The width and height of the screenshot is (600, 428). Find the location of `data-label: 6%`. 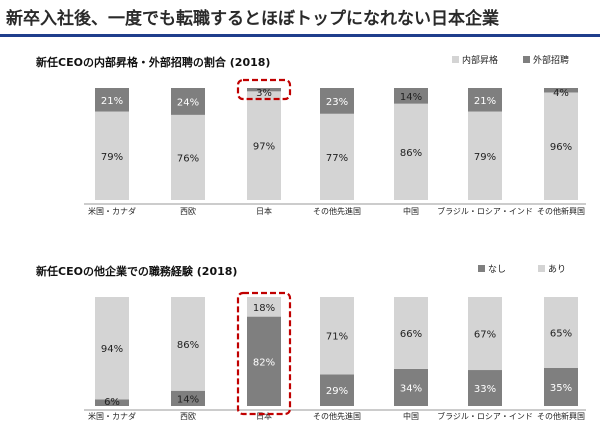

data-label: 6% is located at coordinates (112, 402).